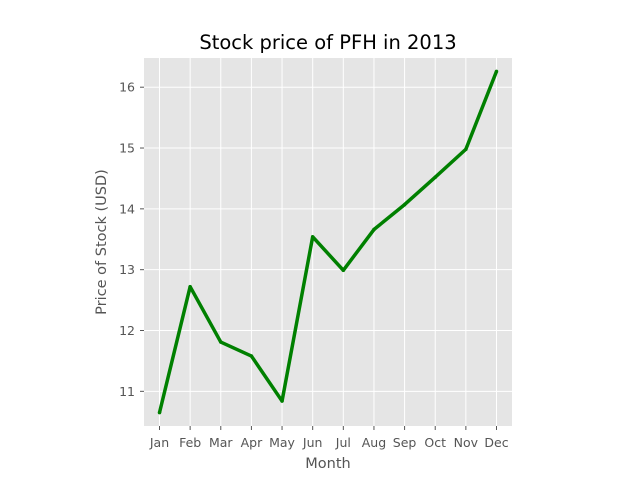 Image resolution: width=640 pixels, height=480 pixels. Describe the element at coordinates (496, 442) in the screenshot. I see `x-tick-label: Dec` at that location.